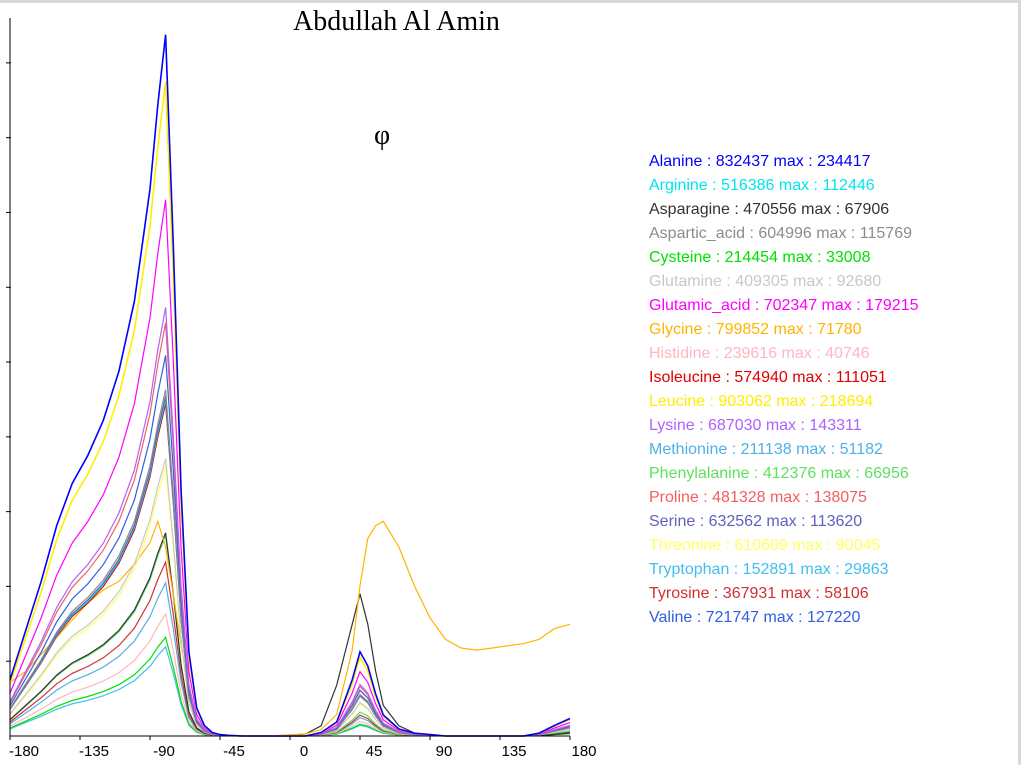 The width and height of the screenshot is (1024, 768). What do you see at coordinates (756, 521) in the screenshot?
I see `legend-item: Serine : 632562 max : 113620` at bounding box center [756, 521].